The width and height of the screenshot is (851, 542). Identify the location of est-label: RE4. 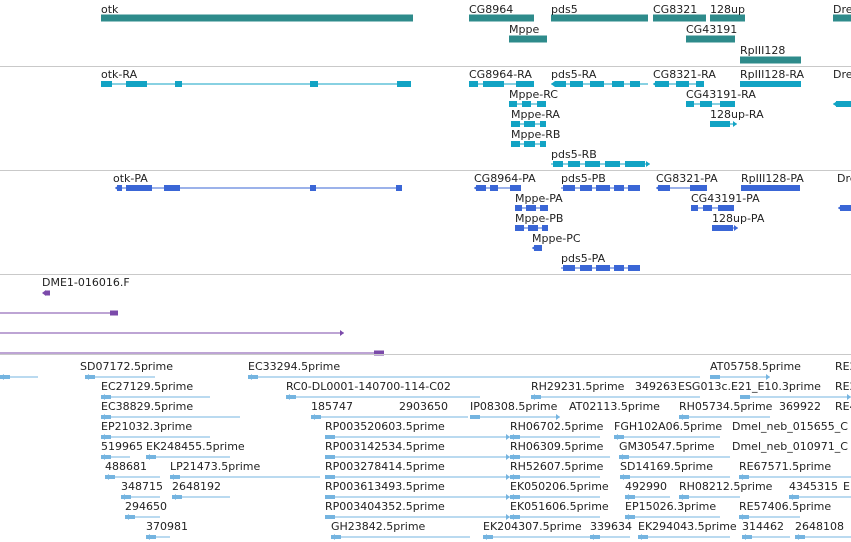
(843, 406).